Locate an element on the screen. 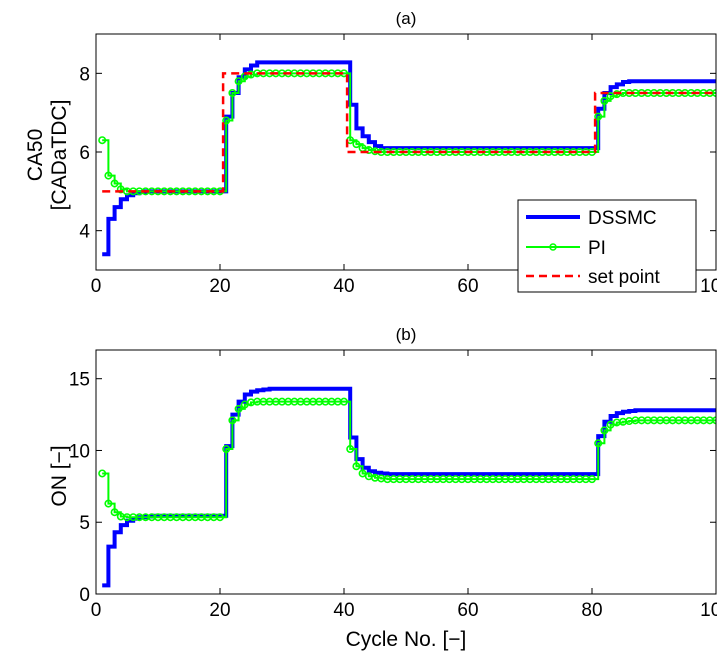  panel-a-ylabel-line-2: [CADaTDC] is located at coordinates (59, 155).